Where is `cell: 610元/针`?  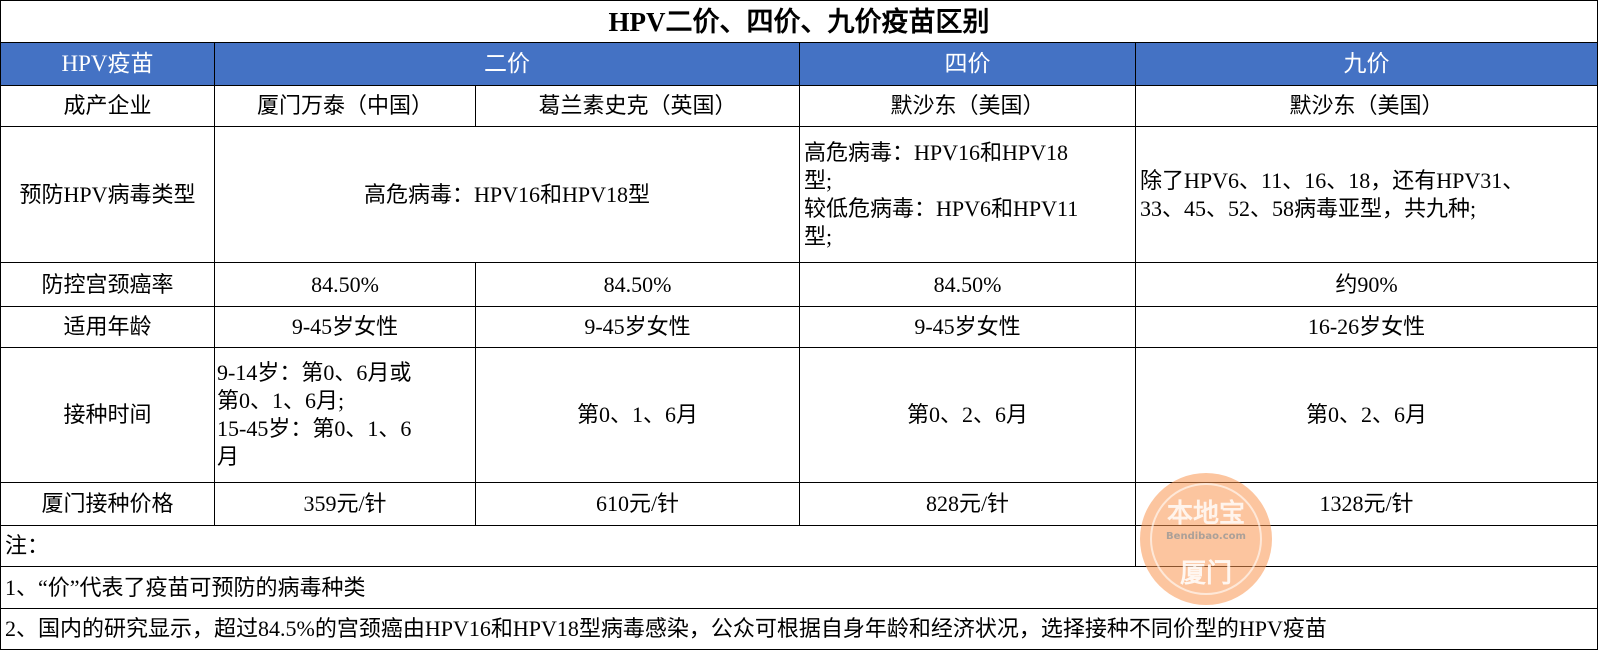 cell: 610元/针 is located at coordinates (637, 504).